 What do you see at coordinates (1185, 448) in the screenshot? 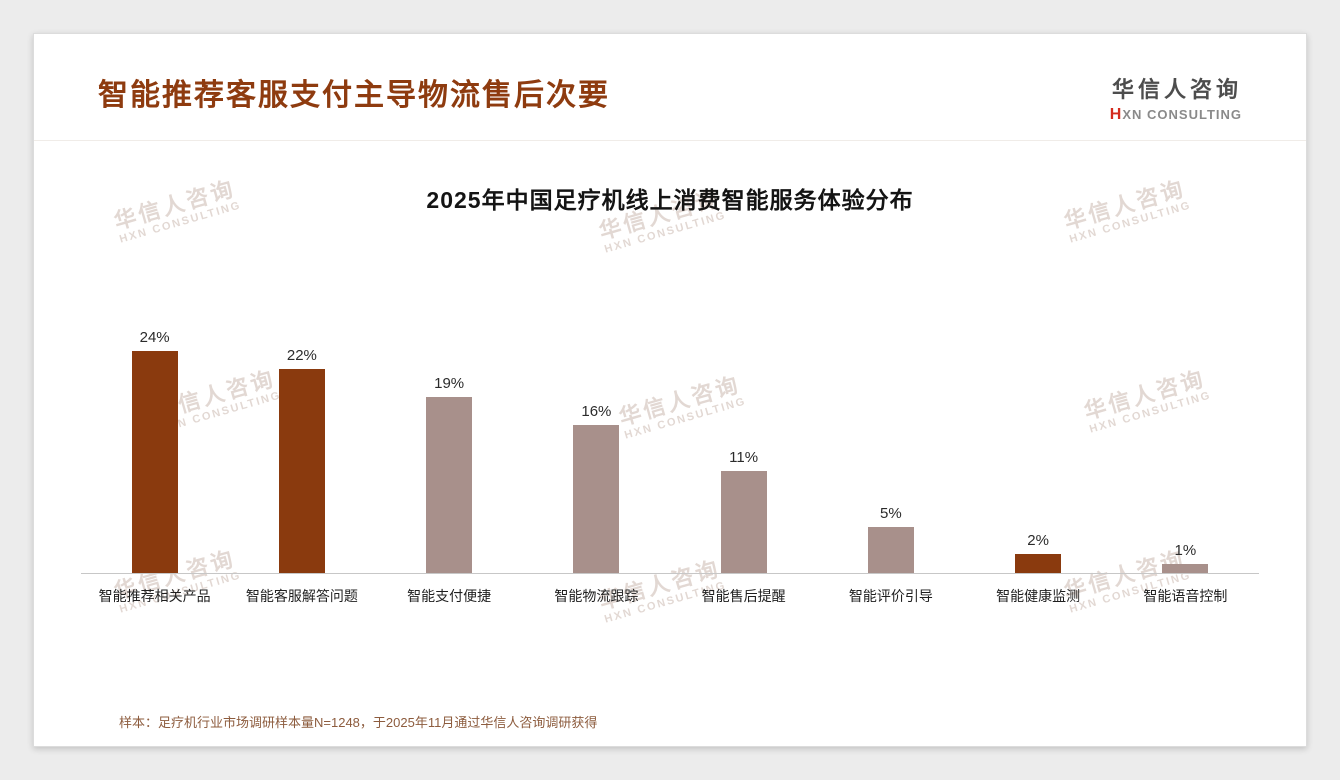
I see `bar-column: 1%` at bounding box center [1185, 448].